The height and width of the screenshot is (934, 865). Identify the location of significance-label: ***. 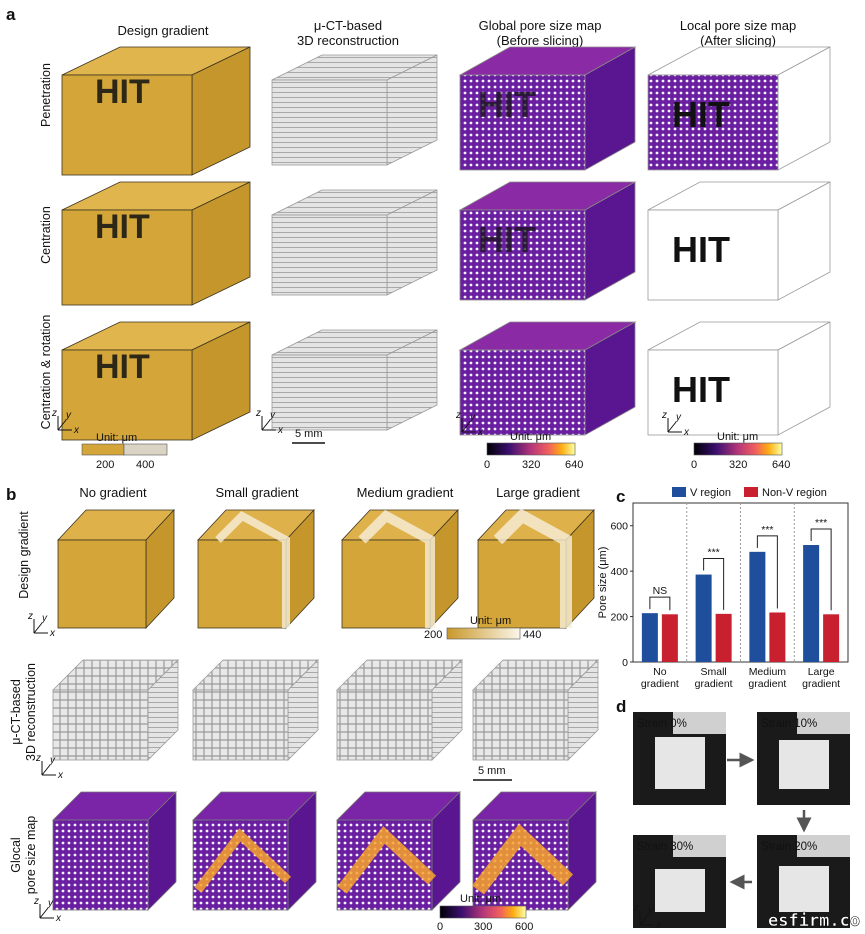
(767, 530).